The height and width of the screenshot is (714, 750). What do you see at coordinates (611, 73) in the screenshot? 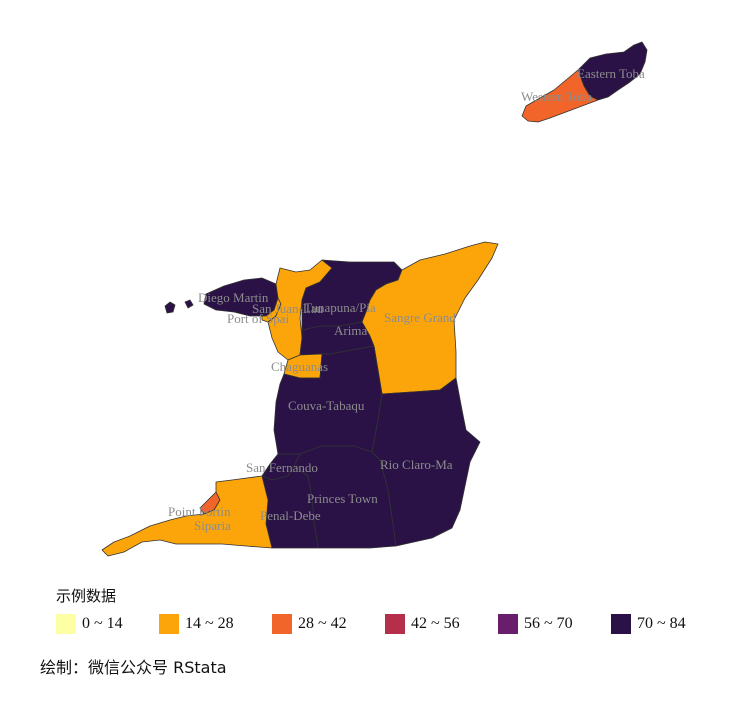
I see `label-eastern-toba: Eastern Toba` at bounding box center [611, 73].